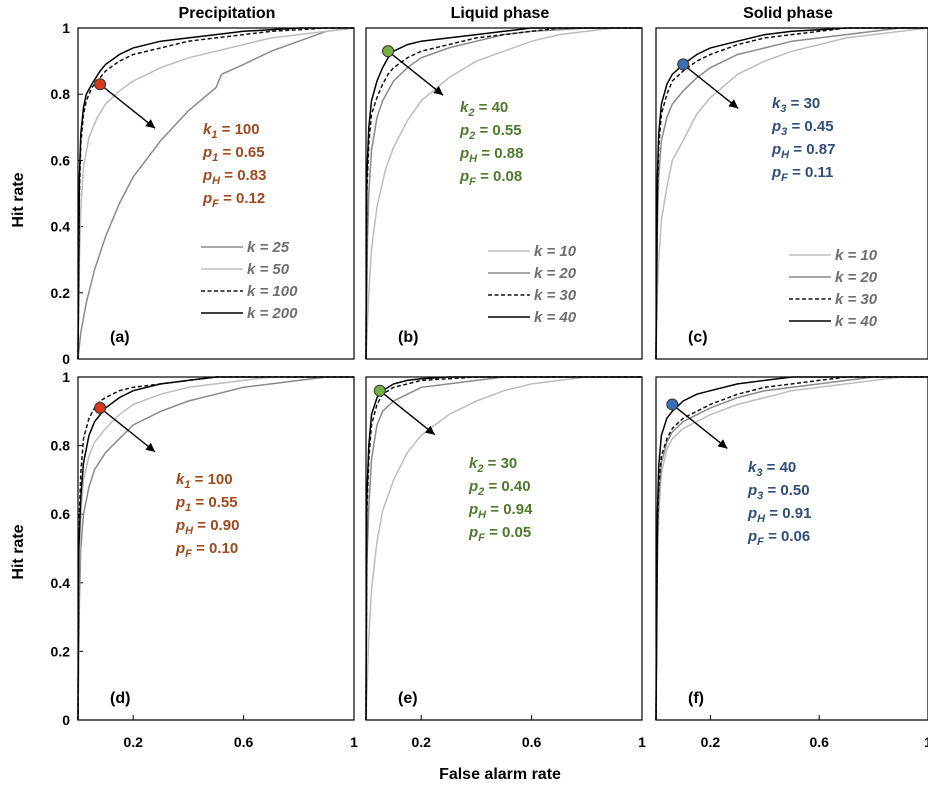 The height and width of the screenshot is (790, 928). I want to click on legend-label: k = 50, so click(268, 269).